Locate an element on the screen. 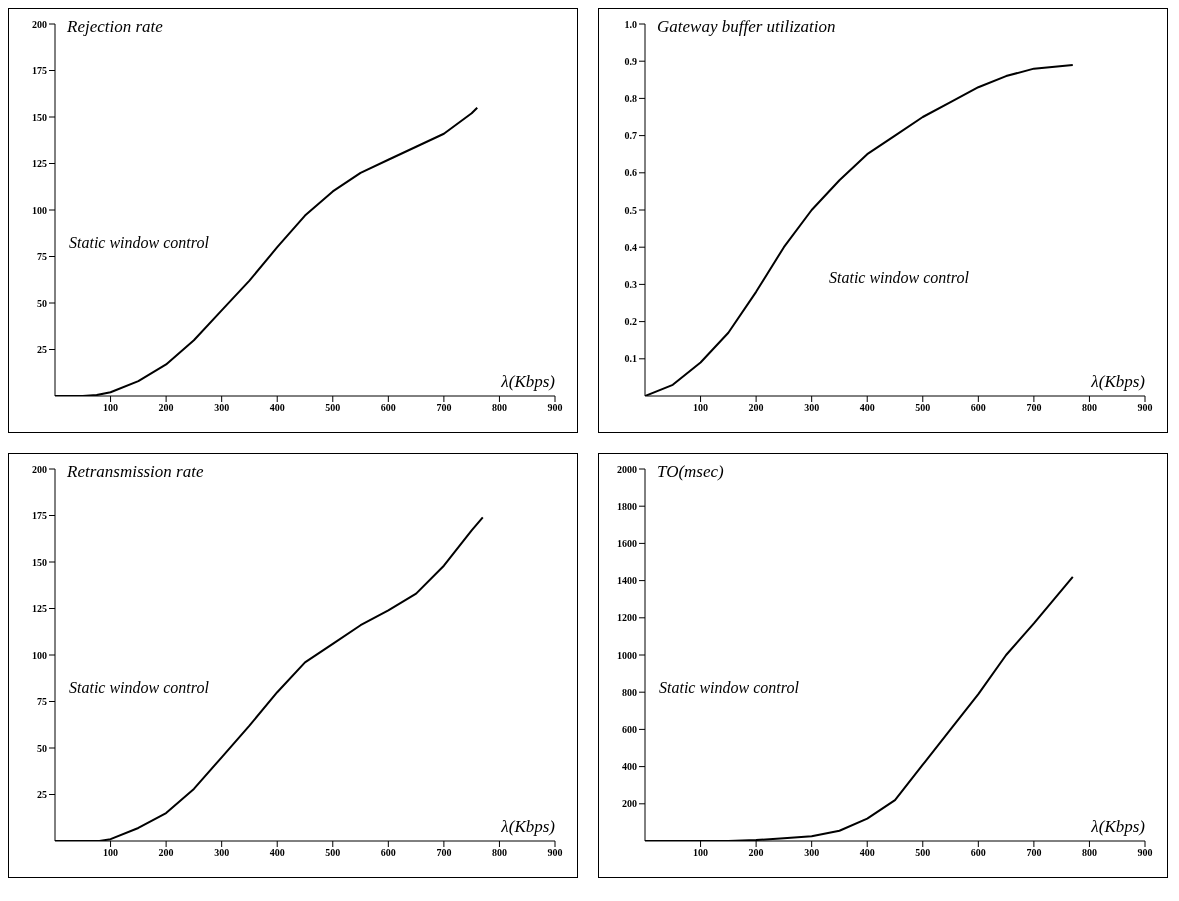  chart-title: Retransmission rate is located at coordinates (135, 472).